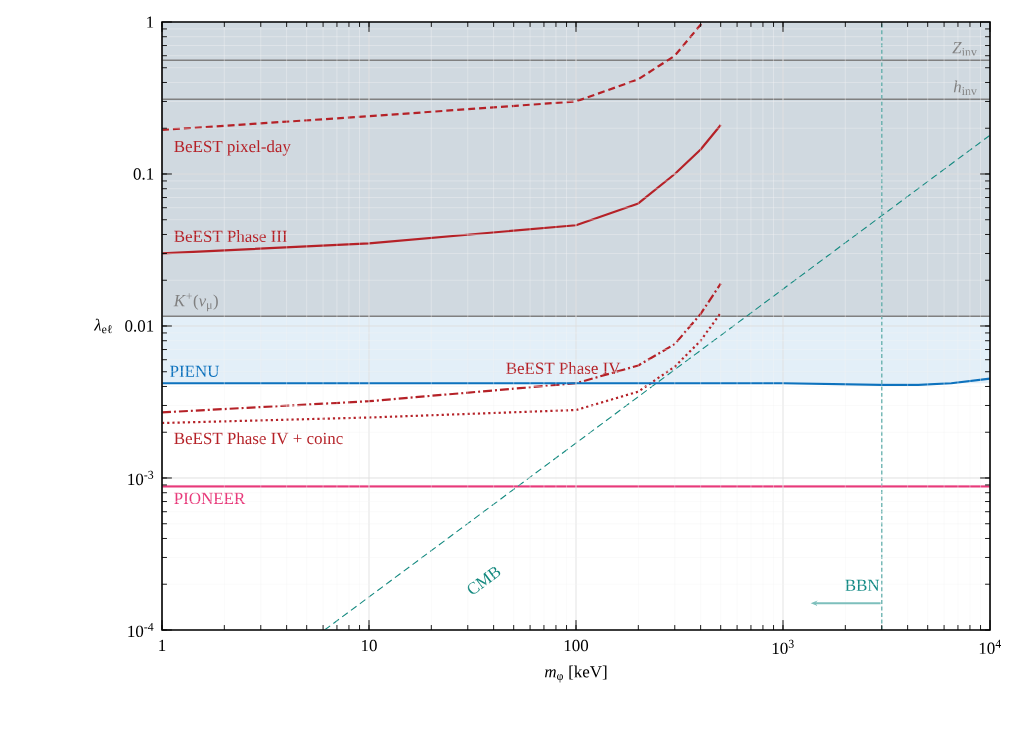 This screenshot has height=737, width=1016. What do you see at coordinates (563, 368) in the screenshot?
I see `series-label: BeEST Phase IV` at bounding box center [563, 368].